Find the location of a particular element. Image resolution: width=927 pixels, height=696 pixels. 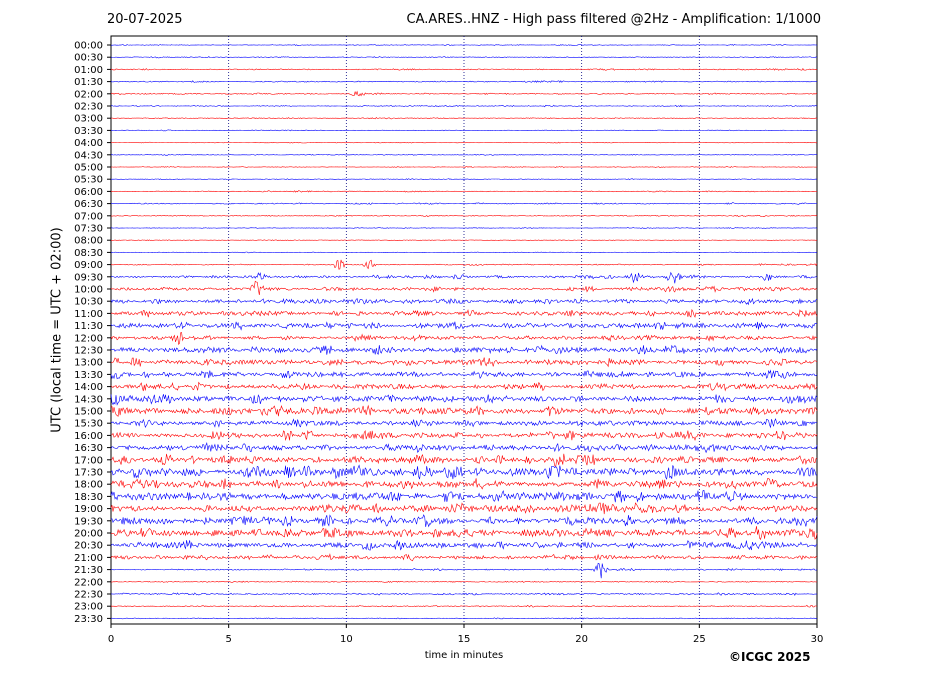

y-tick-label: 08:30 is located at coordinates (88, 253).